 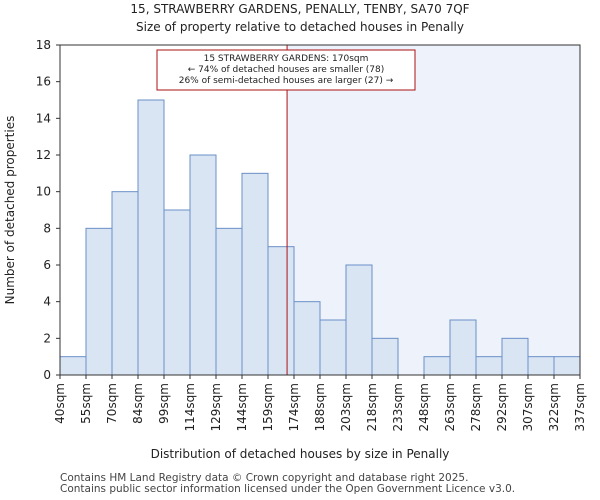 I want to click on x-tick-label: 278sqm, so click(x=476, y=407).